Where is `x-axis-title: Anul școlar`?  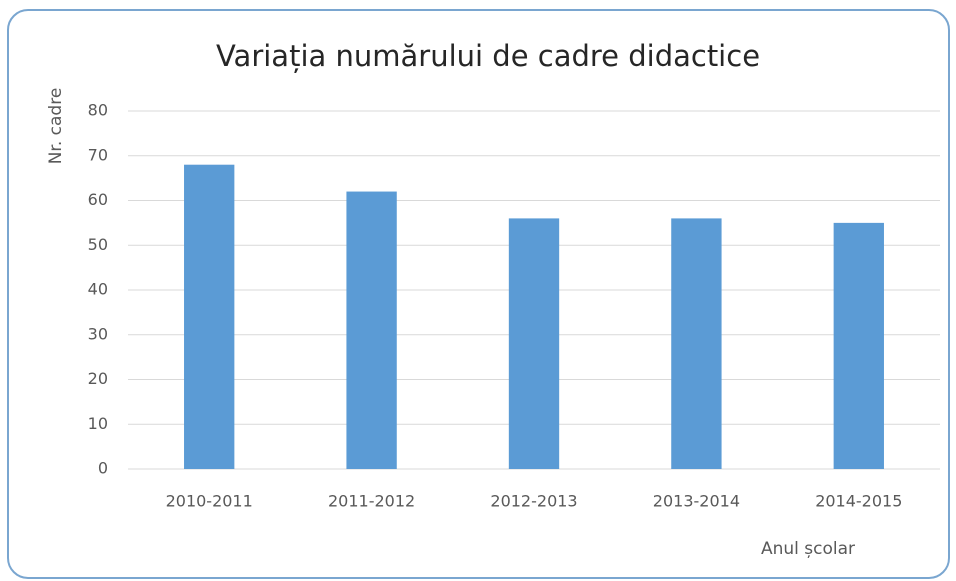
x-axis-title: Anul școlar is located at coordinates (808, 549).